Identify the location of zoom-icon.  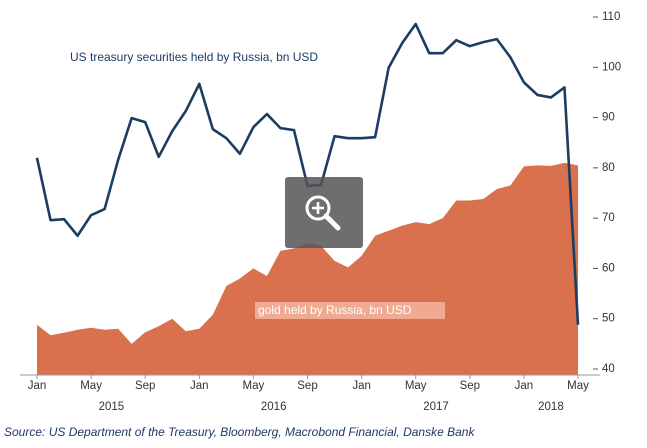
(324, 212).